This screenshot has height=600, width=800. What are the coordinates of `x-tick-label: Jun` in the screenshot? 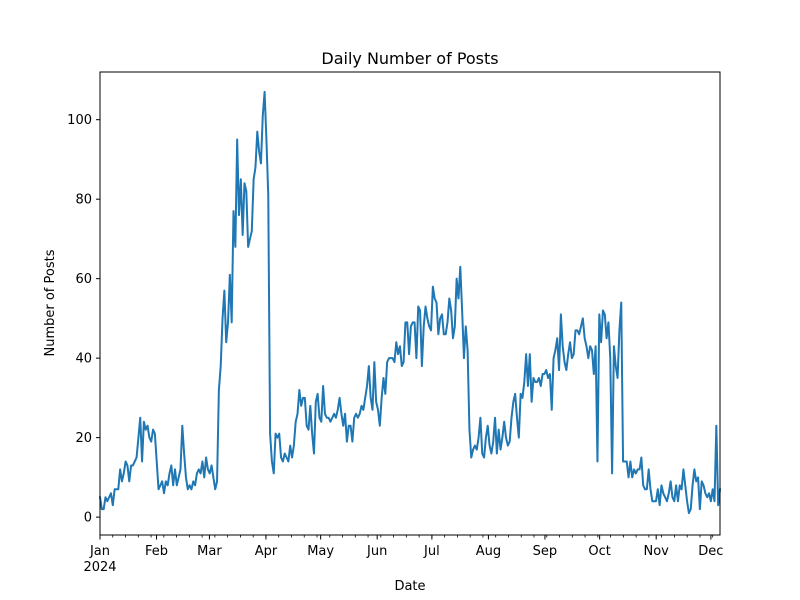 It's located at (376, 551).